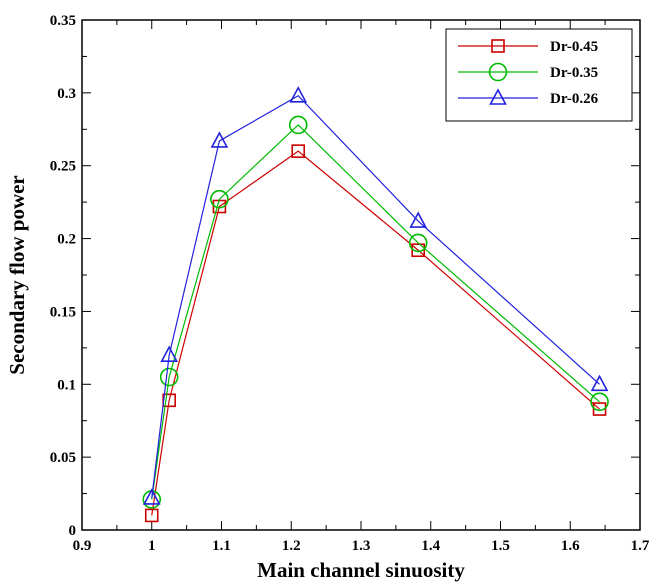  Describe the element at coordinates (17, 274) in the screenshot. I see `y-axis-title: Secondary flow power` at that location.